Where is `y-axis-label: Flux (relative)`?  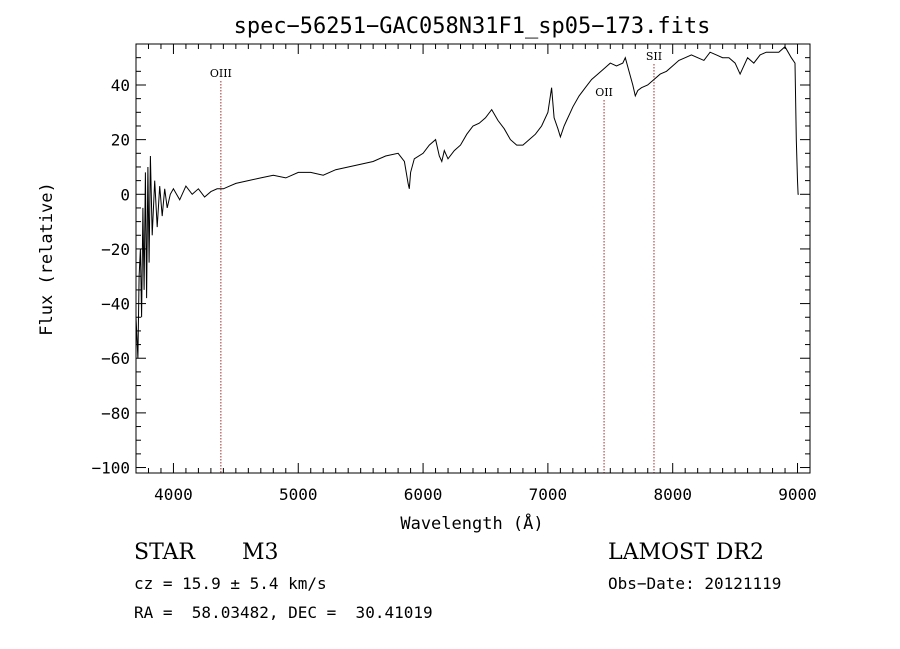
y-axis-label: Flux (relative) is located at coordinates (47, 259).